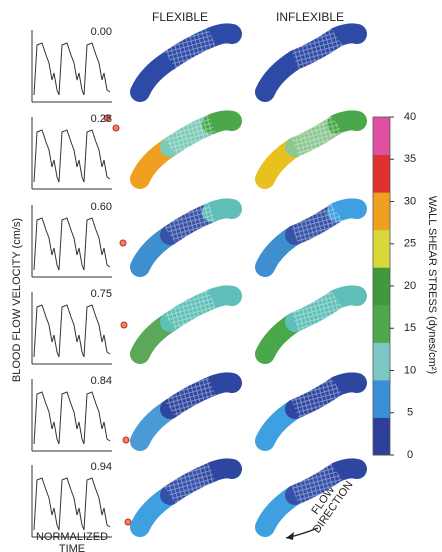 The height and width of the screenshot is (552, 442). What do you see at coordinates (101, 119) in the screenshot?
I see `time-label: 0.28` at bounding box center [101, 119].